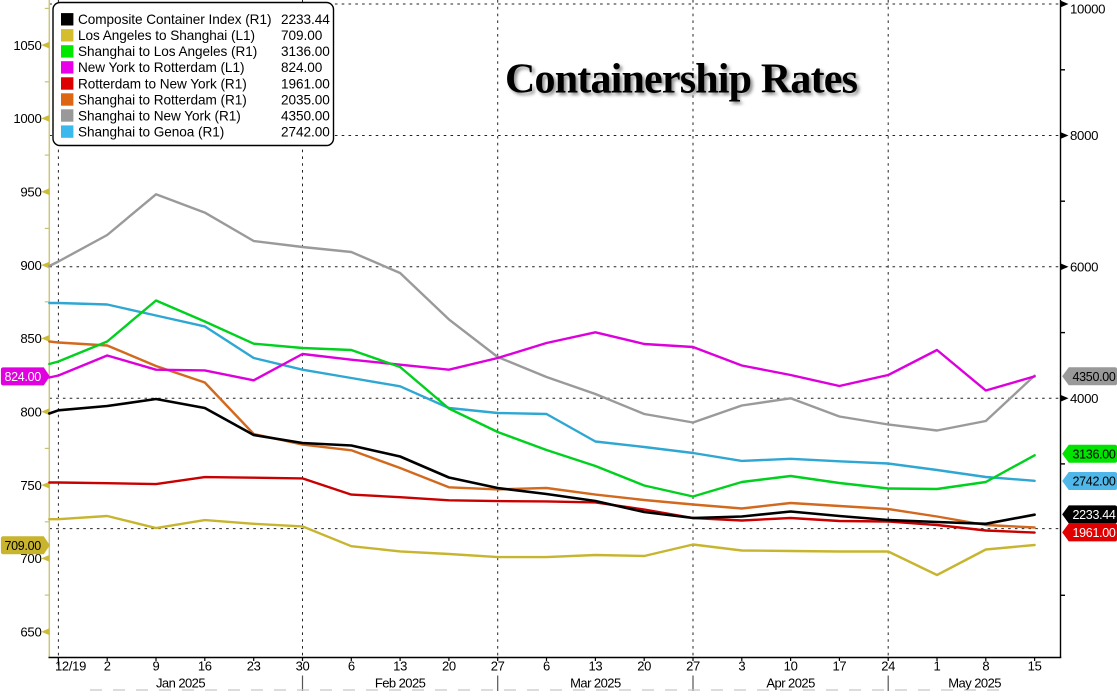 Image resolution: width=1117 pixels, height=696 pixels. Describe the element at coordinates (27, 45) in the screenshot. I see `svg-text: 1050` at that location.